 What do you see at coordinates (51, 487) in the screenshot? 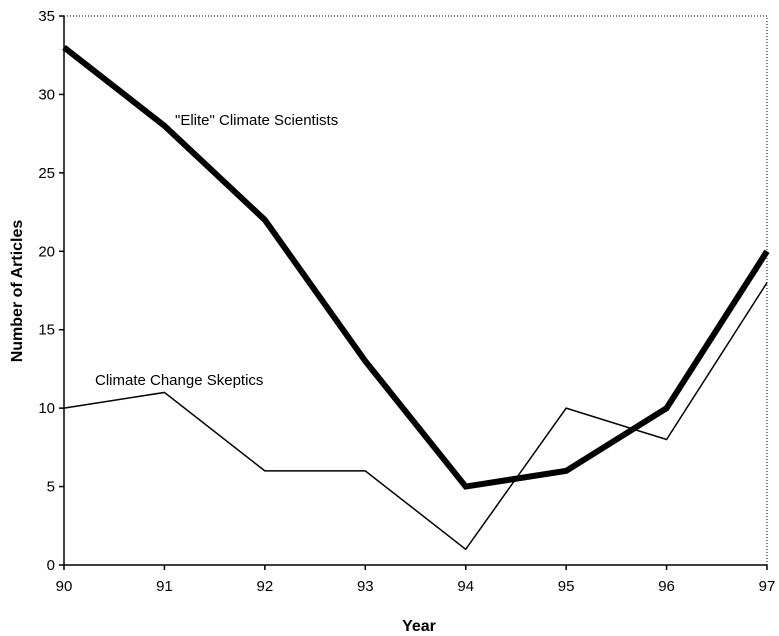
I see `y-tick-label: 5` at bounding box center [51, 487].